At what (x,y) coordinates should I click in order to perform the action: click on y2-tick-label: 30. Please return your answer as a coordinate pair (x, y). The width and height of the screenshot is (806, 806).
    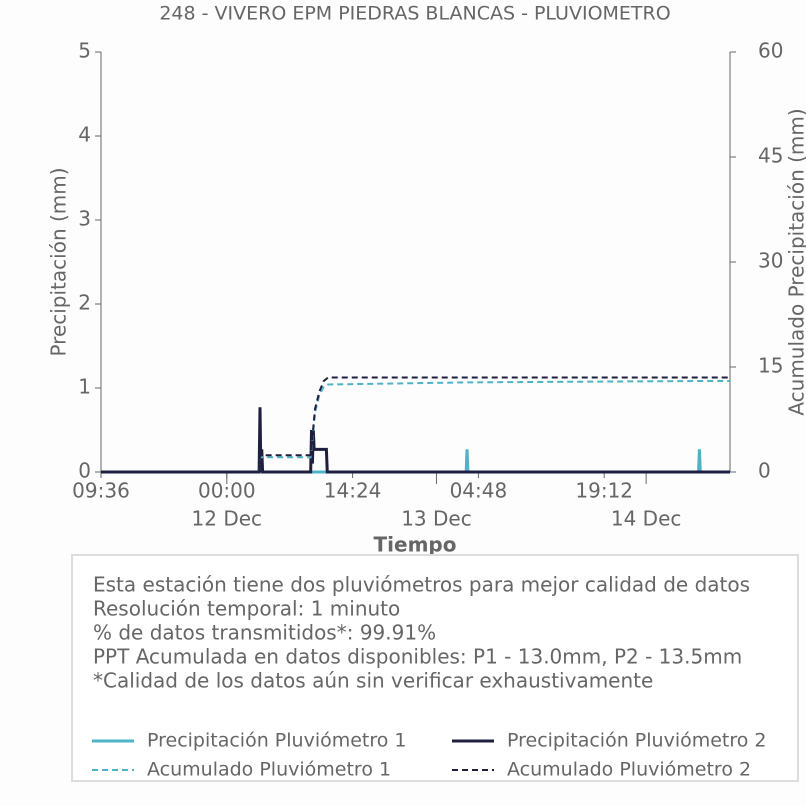
    Looking at the image, I should click on (770, 261).